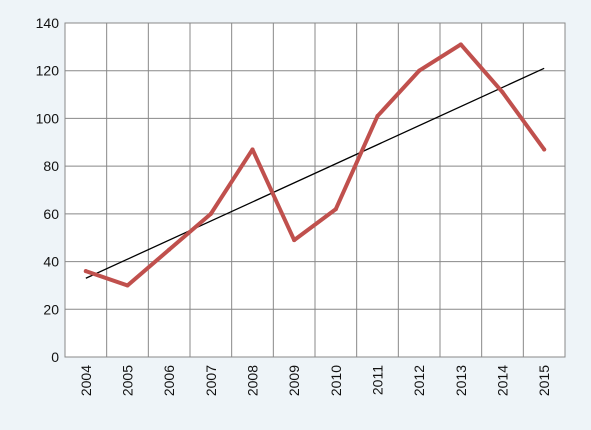 This screenshot has height=430, width=591. I want to click on y-tick-label: 40, so click(51, 262).